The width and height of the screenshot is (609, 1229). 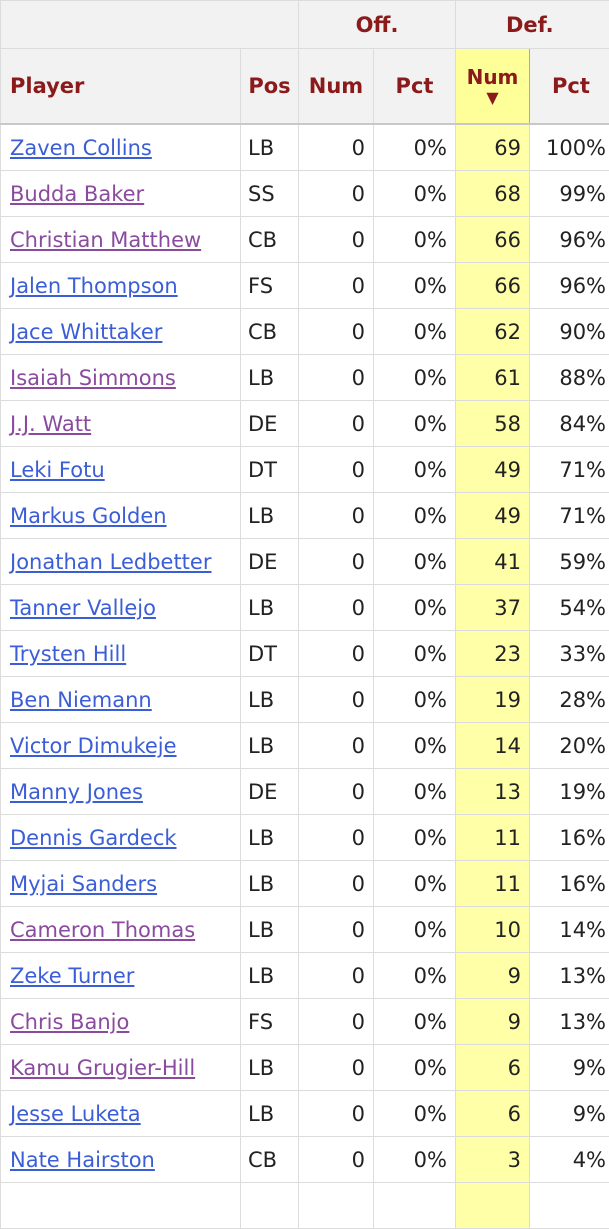 I want to click on group-header-offense: Off., so click(x=377, y=25).